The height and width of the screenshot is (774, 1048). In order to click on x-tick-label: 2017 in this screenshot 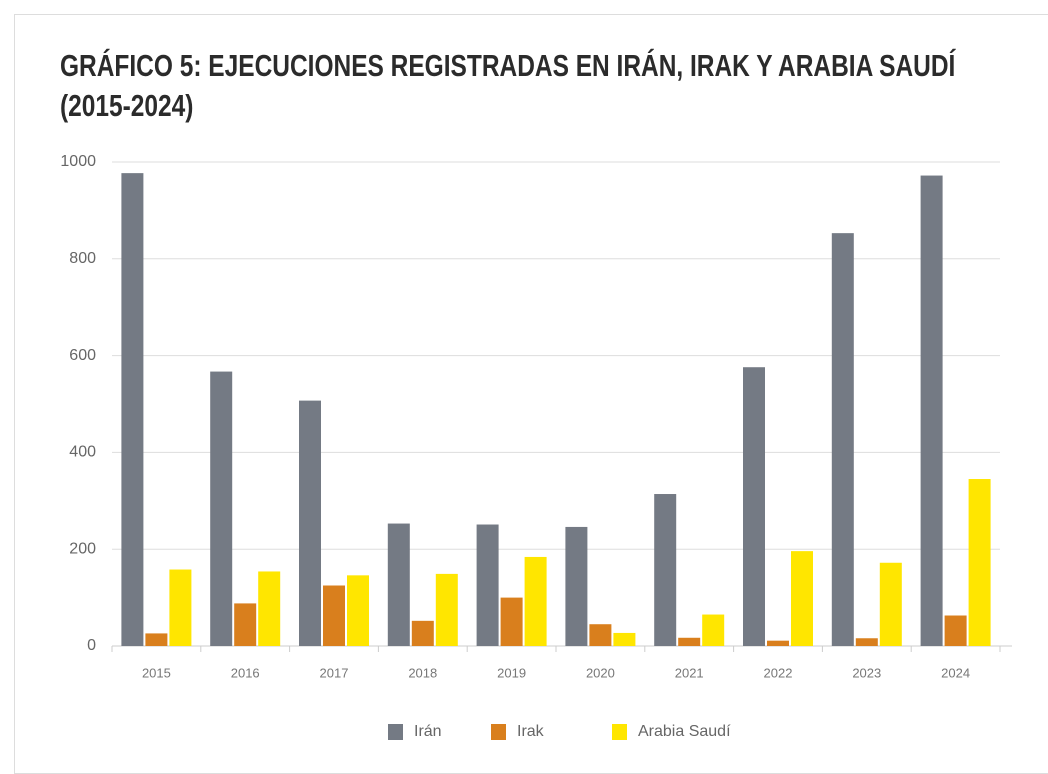, I will do `click(334, 672)`.